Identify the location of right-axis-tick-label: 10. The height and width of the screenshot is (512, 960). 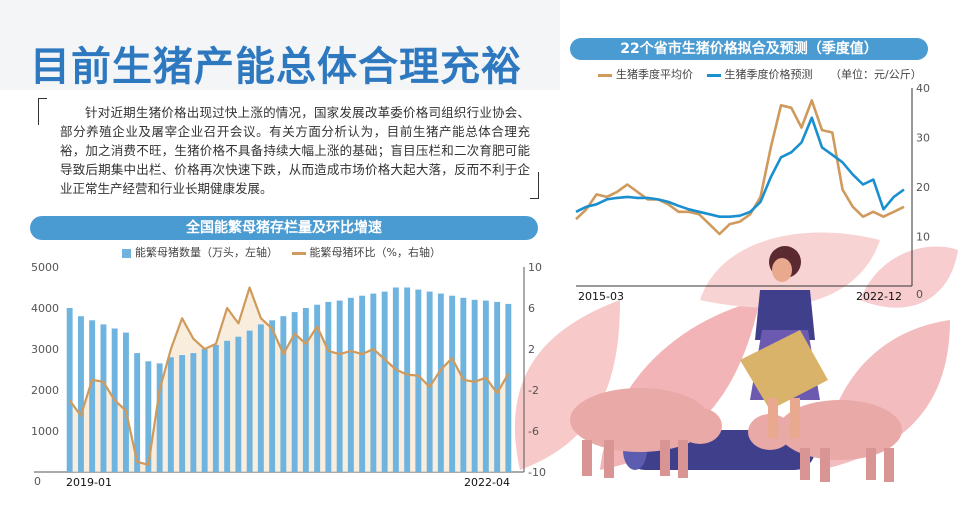
(535, 267).